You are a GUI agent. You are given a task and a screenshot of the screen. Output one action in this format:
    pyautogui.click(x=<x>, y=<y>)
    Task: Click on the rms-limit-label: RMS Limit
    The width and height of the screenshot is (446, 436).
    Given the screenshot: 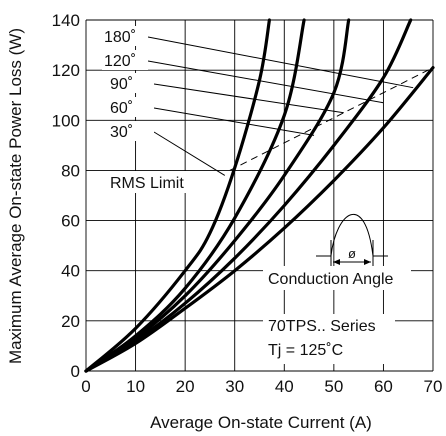 What is the action you would take?
    pyautogui.click(x=147, y=183)
    